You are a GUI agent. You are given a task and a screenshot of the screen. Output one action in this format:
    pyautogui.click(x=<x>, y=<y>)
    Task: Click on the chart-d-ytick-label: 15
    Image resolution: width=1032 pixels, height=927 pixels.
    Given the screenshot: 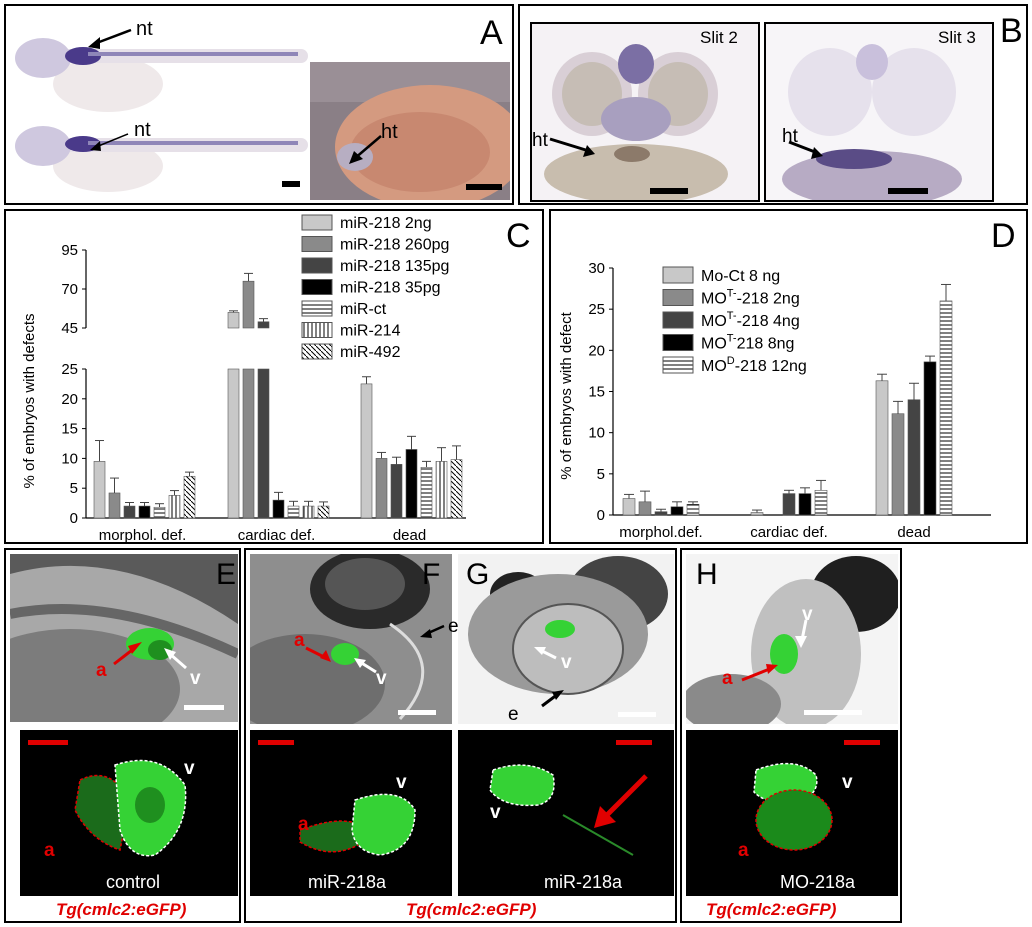 What is the action you would take?
    pyautogui.click(x=596, y=392)
    